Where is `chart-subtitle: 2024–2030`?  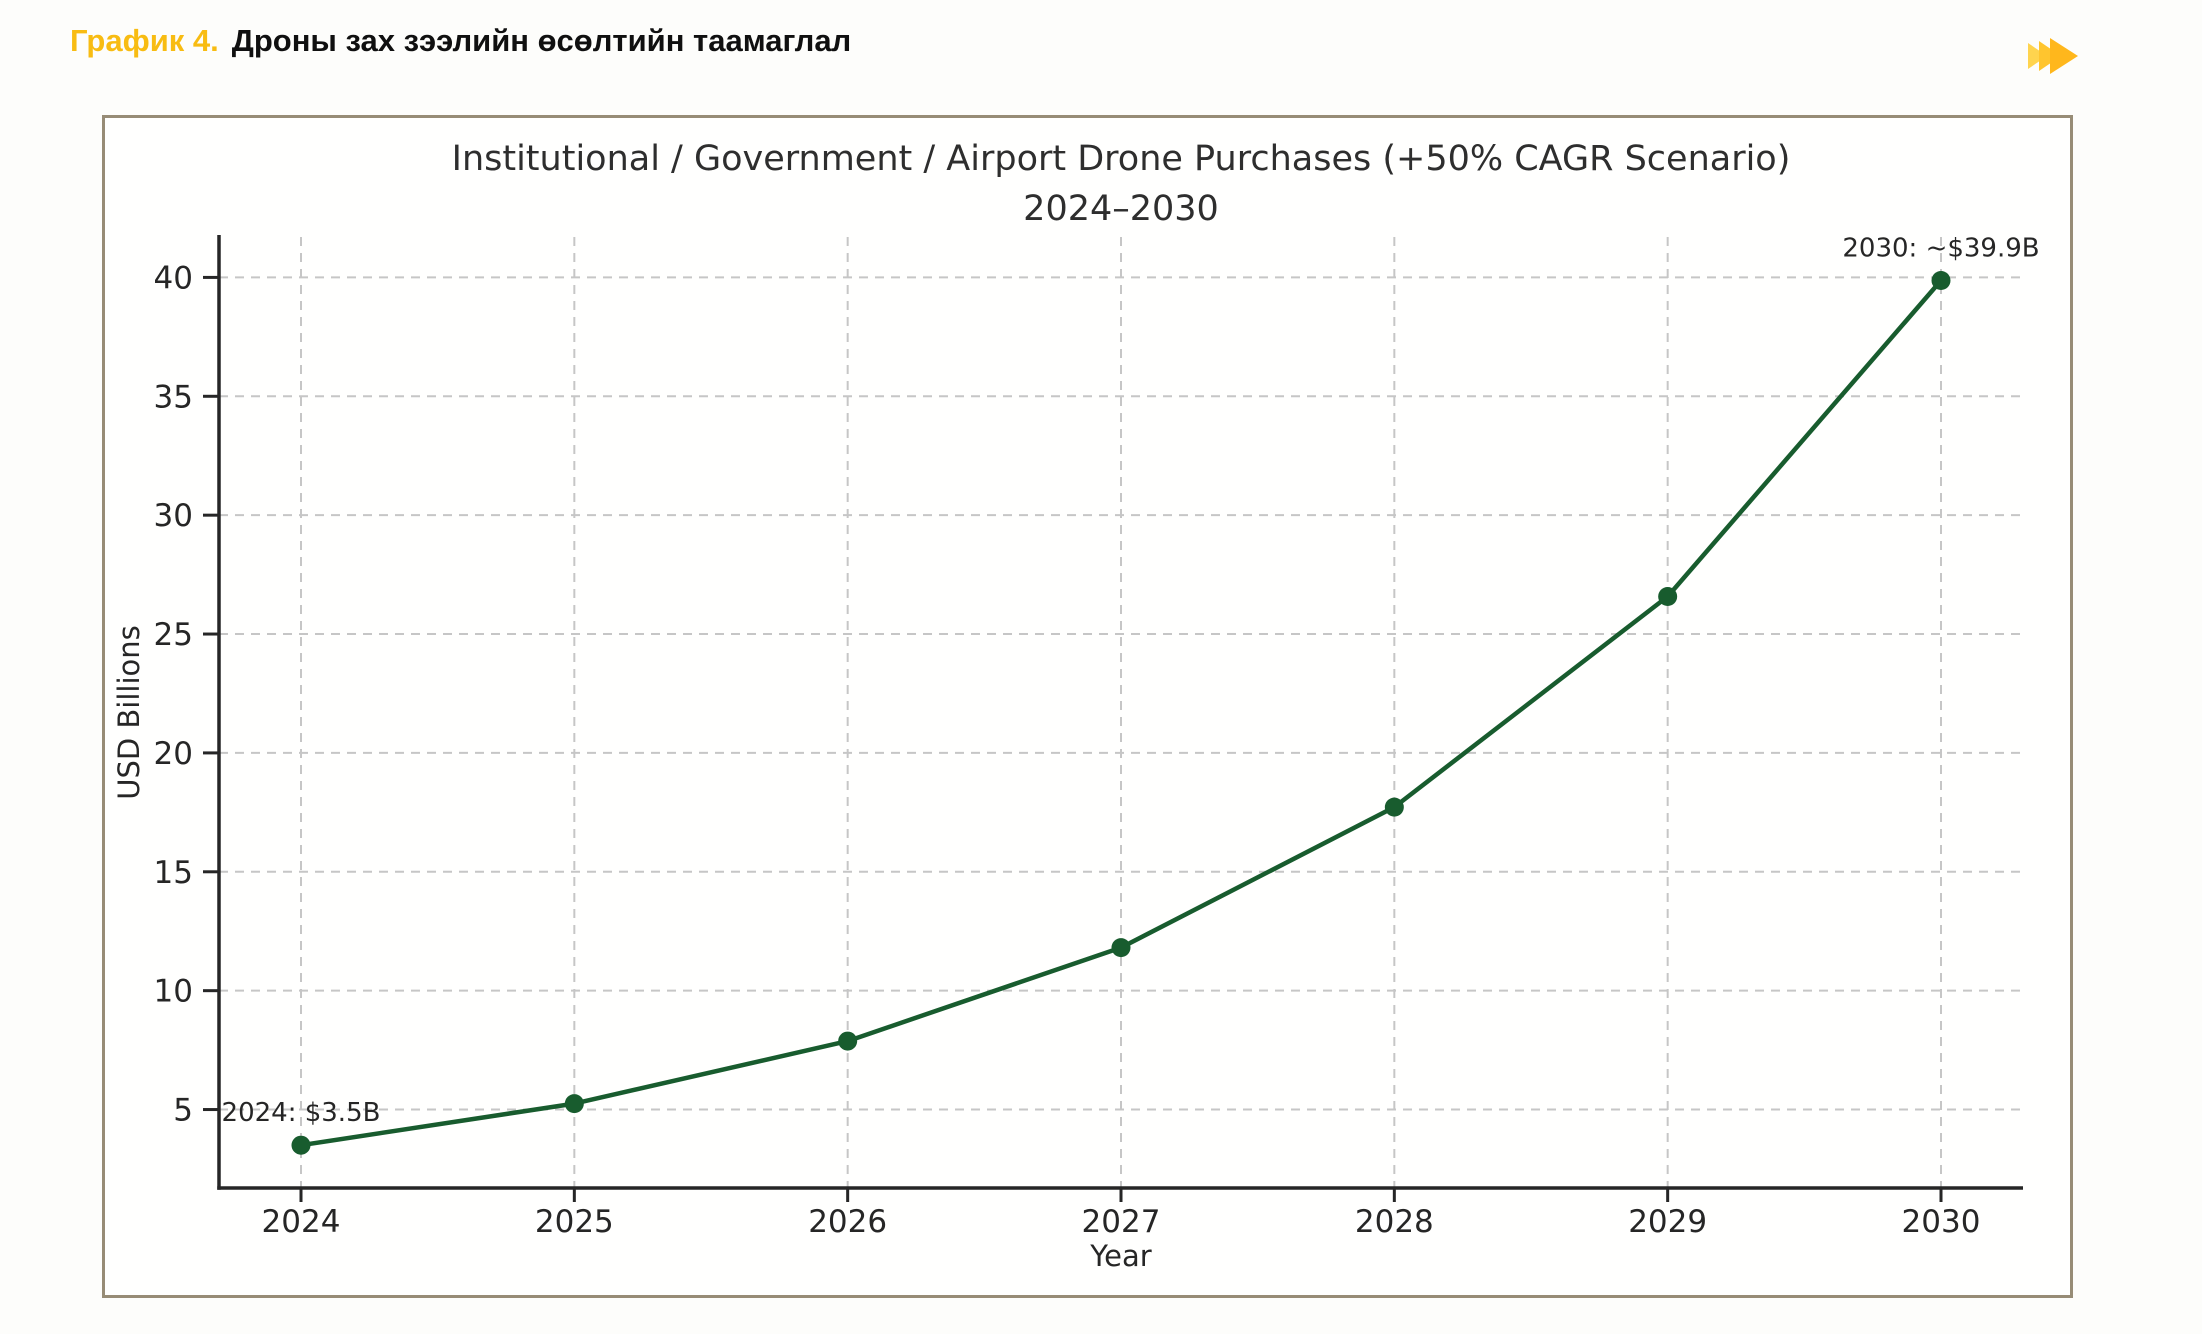
chart-subtitle: 2024–2030 is located at coordinates (1121, 209).